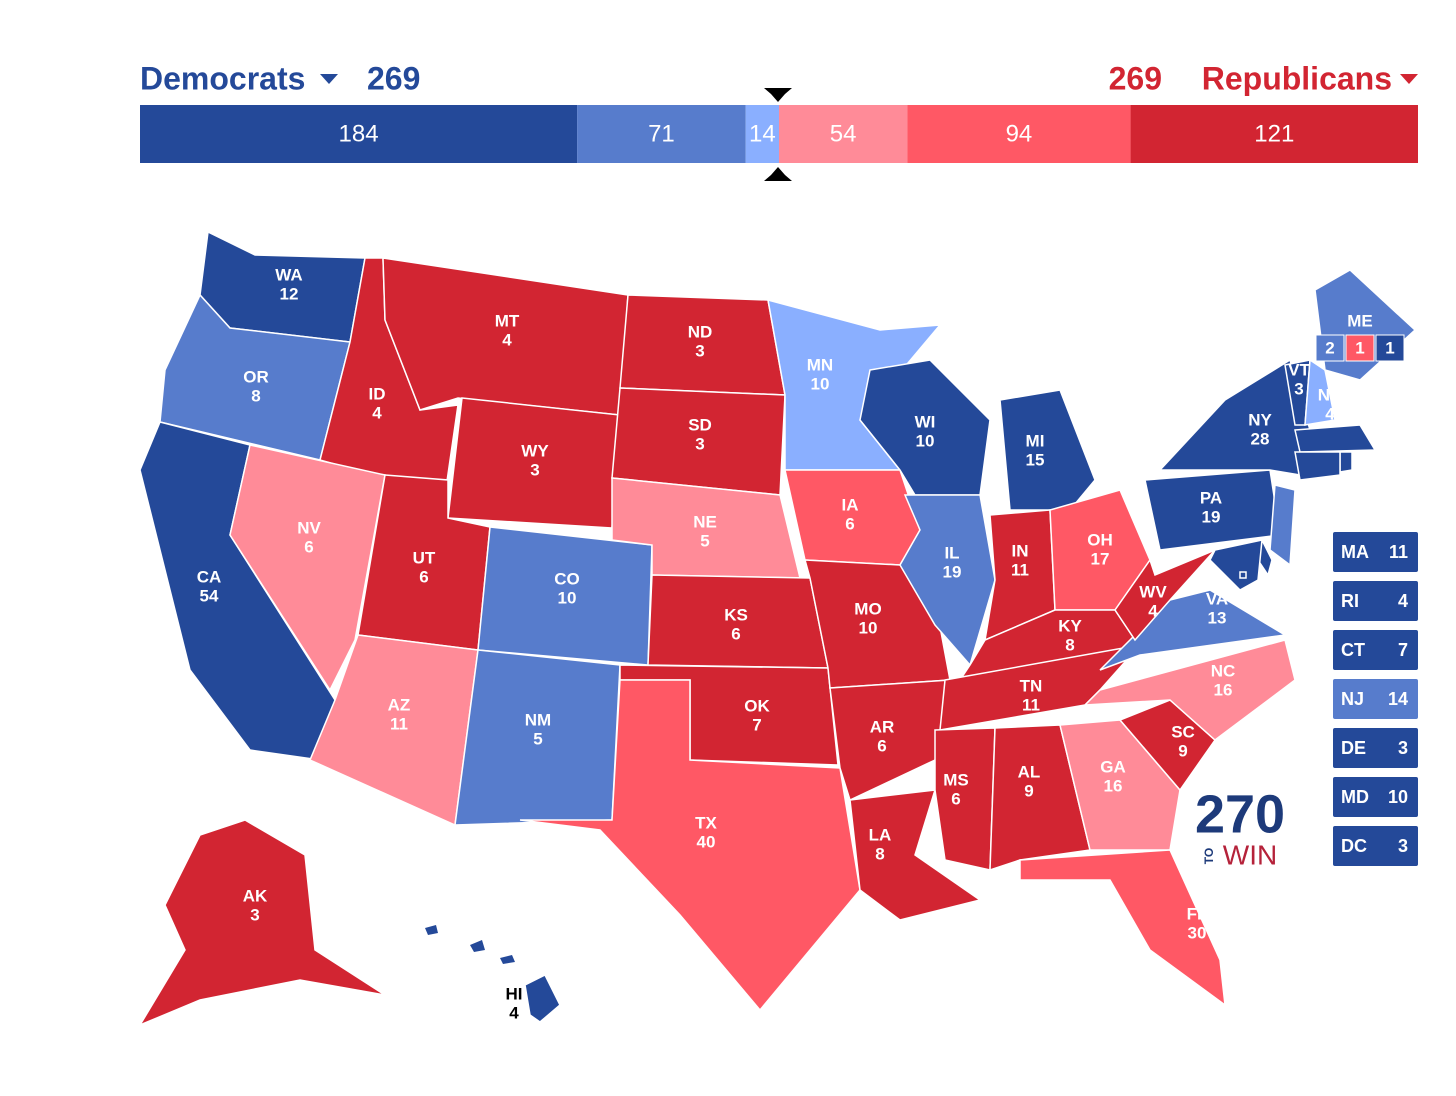 Image resolution: width=1456 pixels, height=1096 pixels. What do you see at coordinates (700, 331) in the screenshot?
I see `state-label: ND` at bounding box center [700, 331].